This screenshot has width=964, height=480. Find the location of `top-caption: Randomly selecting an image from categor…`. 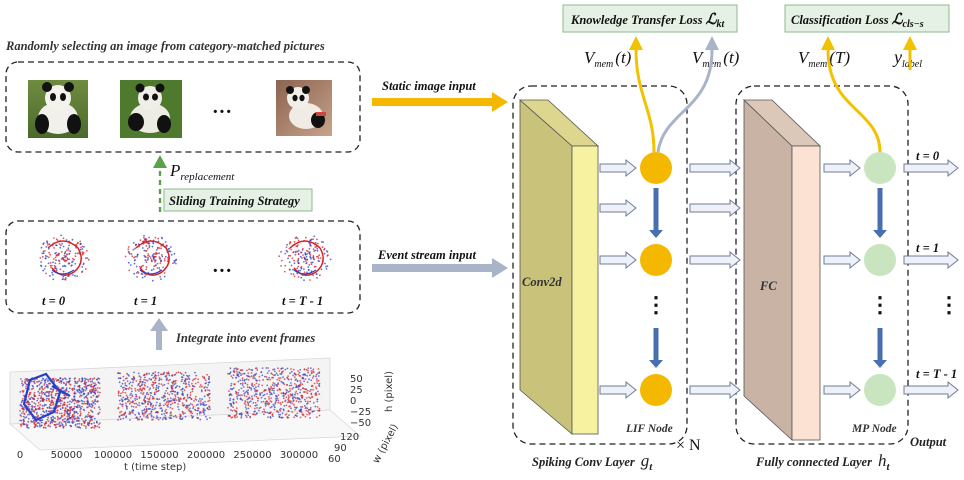

top-caption: Randomly selecting an image from categor… is located at coordinates (165, 46).